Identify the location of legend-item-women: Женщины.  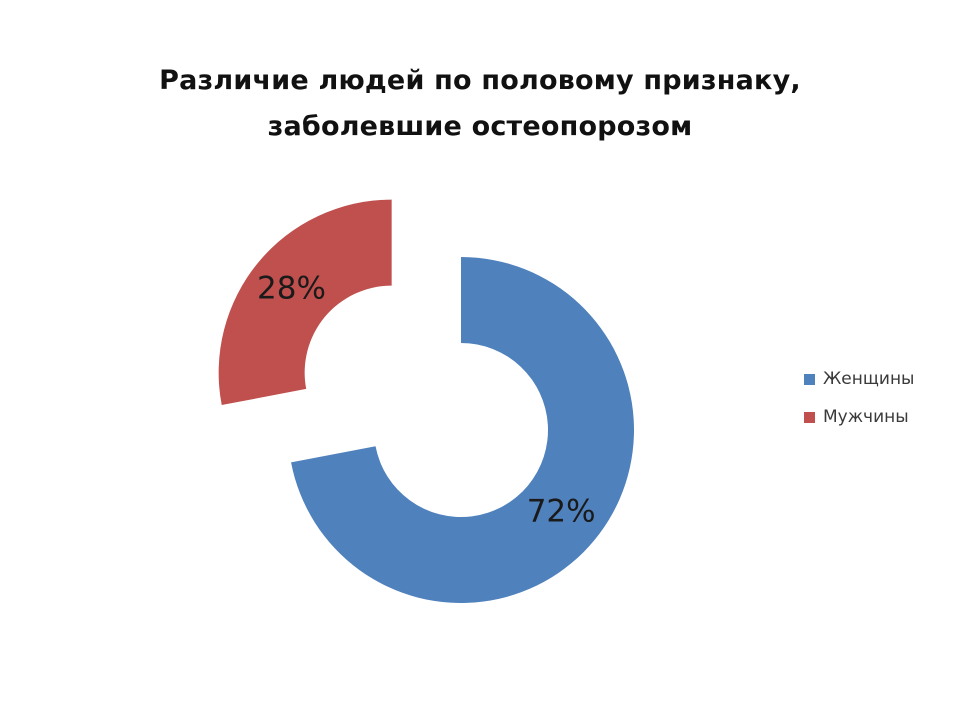
(859, 379).